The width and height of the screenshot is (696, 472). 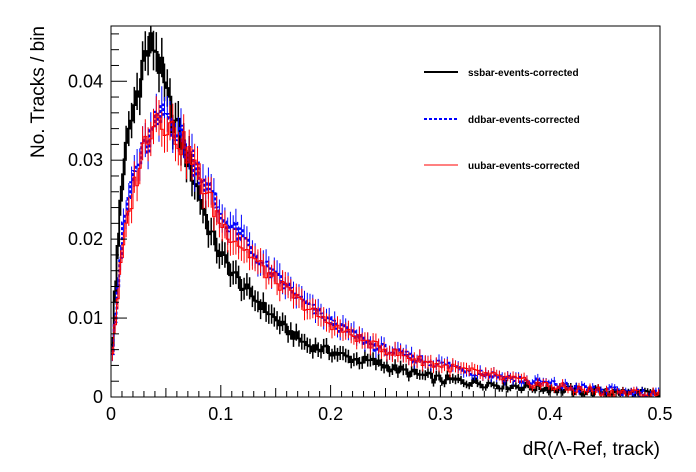 I want to click on y-tick-label: 0.02, so click(x=85, y=239).